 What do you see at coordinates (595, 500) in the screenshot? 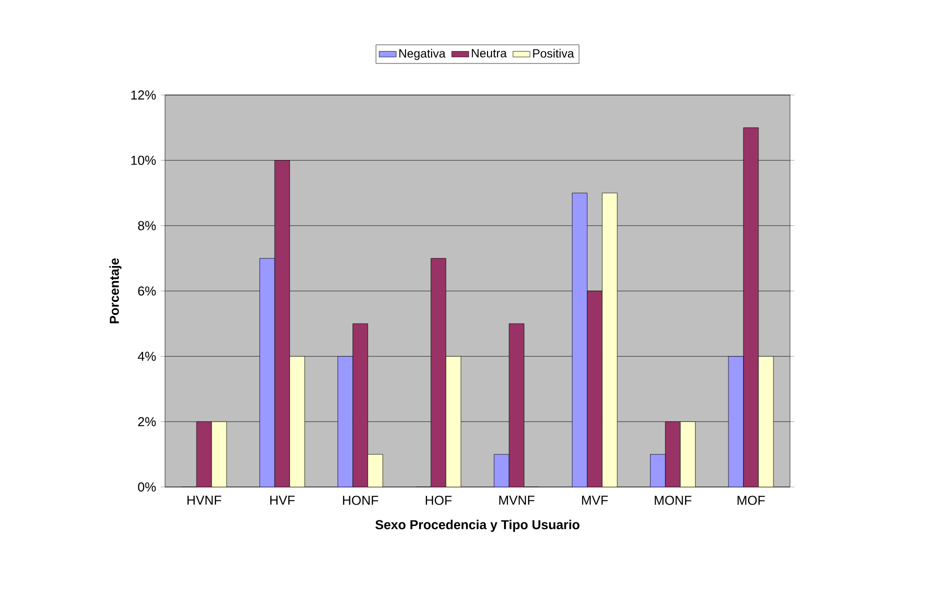
I see `x-tick-label: MVF` at bounding box center [595, 500].